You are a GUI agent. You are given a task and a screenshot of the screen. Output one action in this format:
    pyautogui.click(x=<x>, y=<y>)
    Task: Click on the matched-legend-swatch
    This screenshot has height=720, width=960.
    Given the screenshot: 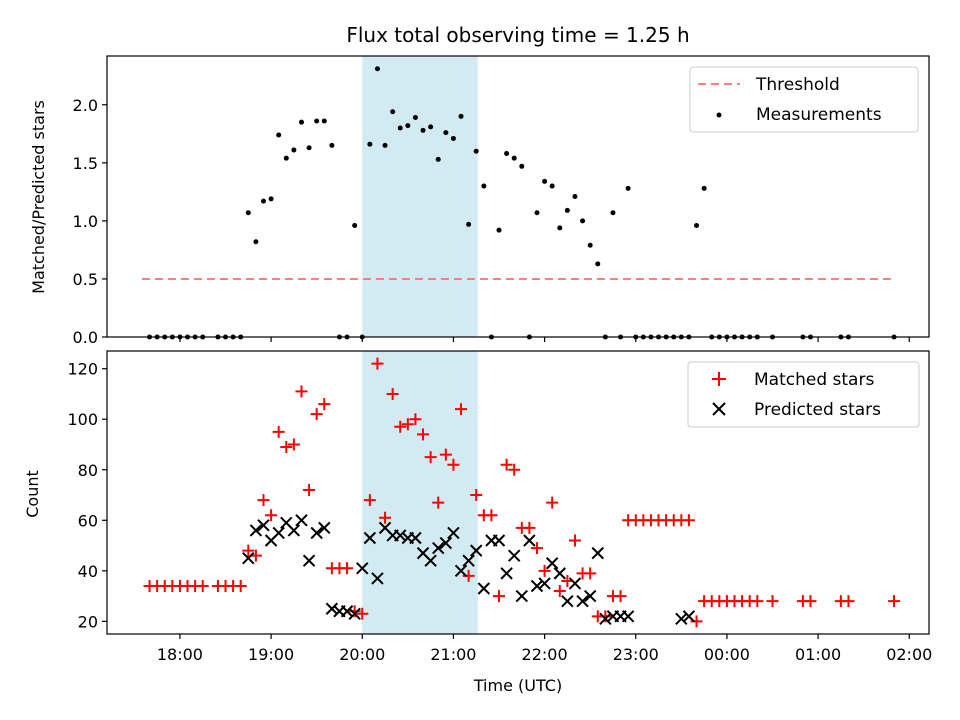 What is the action you would take?
    pyautogui.click(x=719, y=379)
    